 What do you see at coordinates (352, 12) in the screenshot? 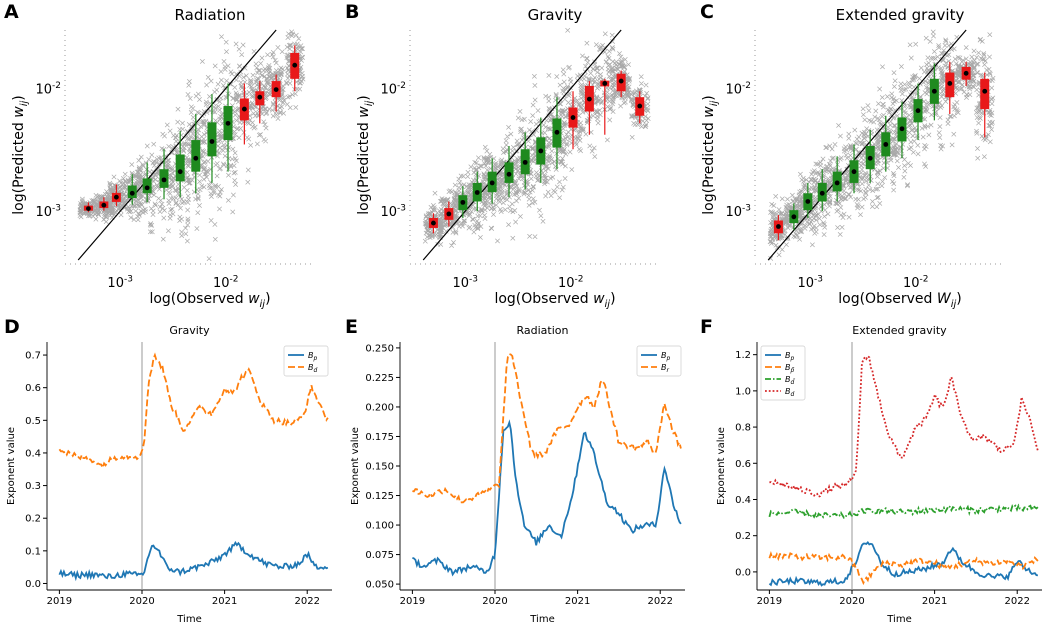
I see `panel-letter-b: B` at bounding box center [352, 12].